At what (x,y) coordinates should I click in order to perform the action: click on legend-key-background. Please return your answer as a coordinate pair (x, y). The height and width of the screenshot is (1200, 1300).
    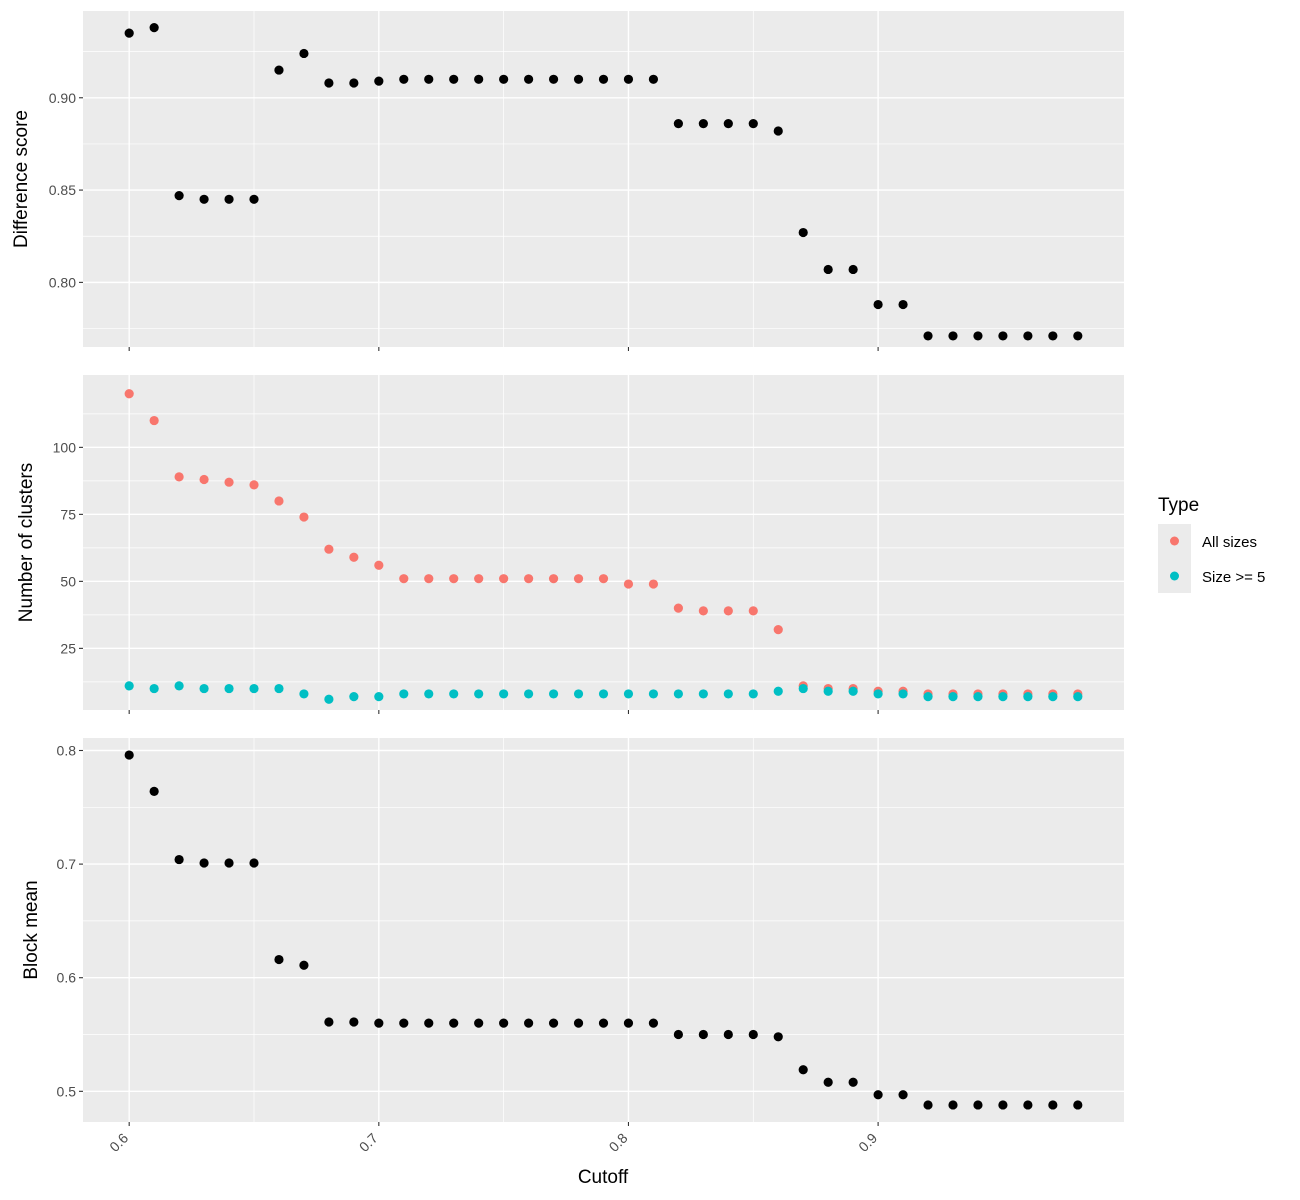
    Looking at the image, I should click on (1174, 558).